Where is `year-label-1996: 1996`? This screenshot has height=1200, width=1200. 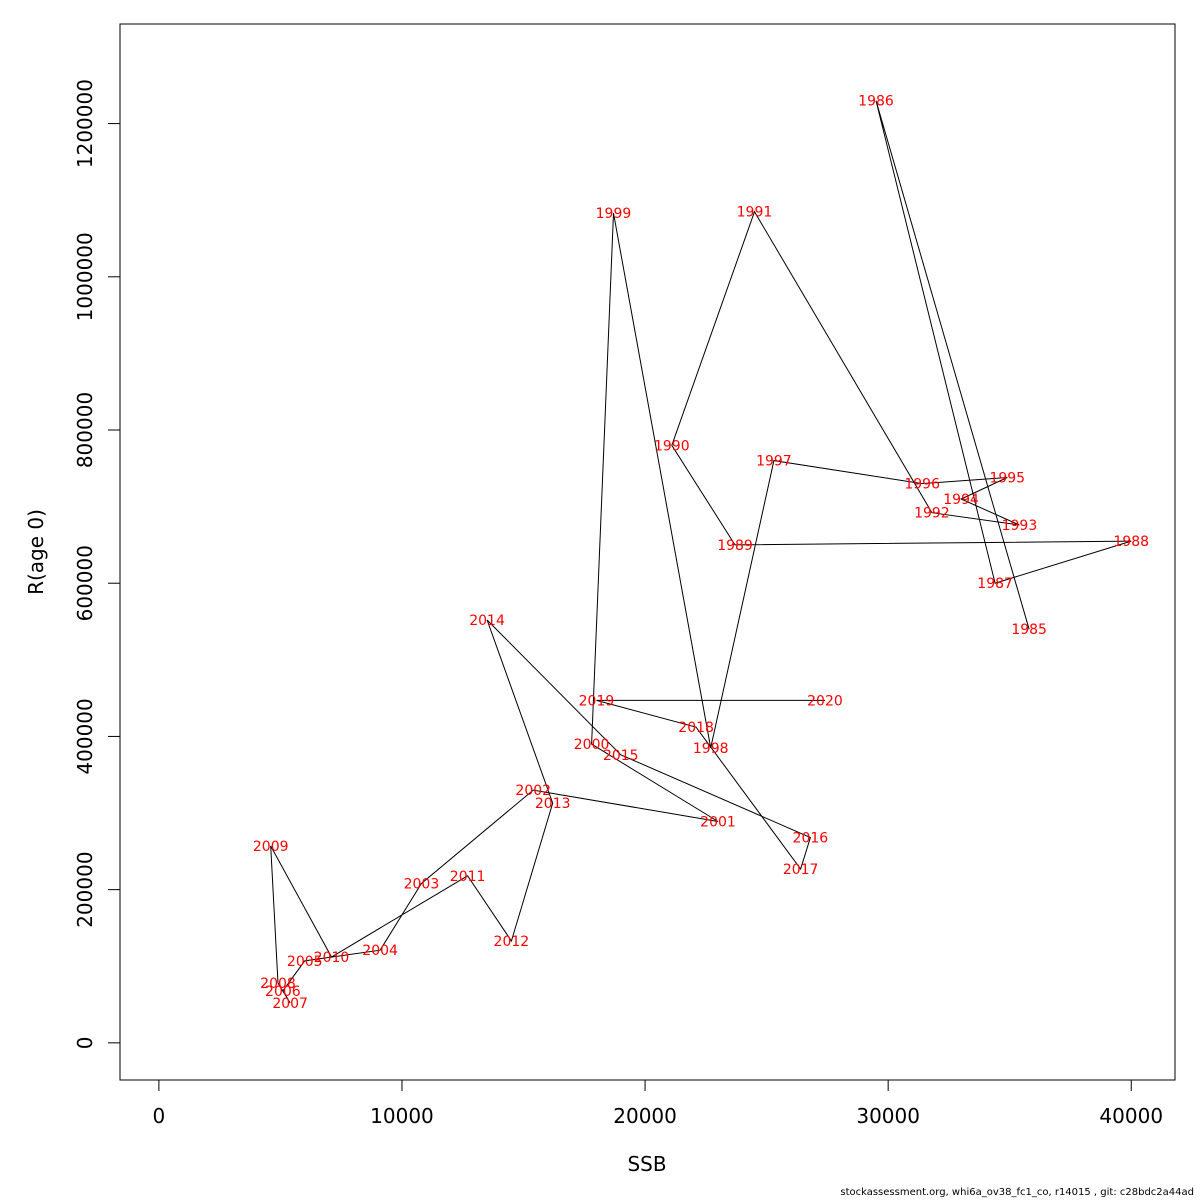
year-label-1996: 1996 is located at coordinates (922, 485).